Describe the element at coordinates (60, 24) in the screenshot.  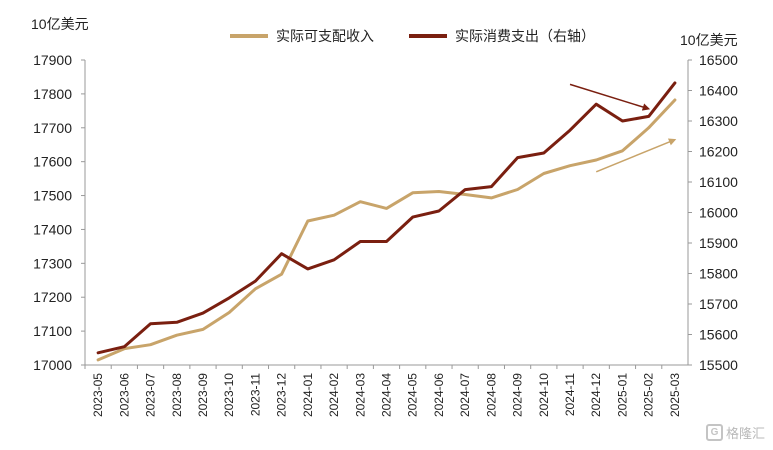
I see `left-axis-unit: 10亿美元` at that location.